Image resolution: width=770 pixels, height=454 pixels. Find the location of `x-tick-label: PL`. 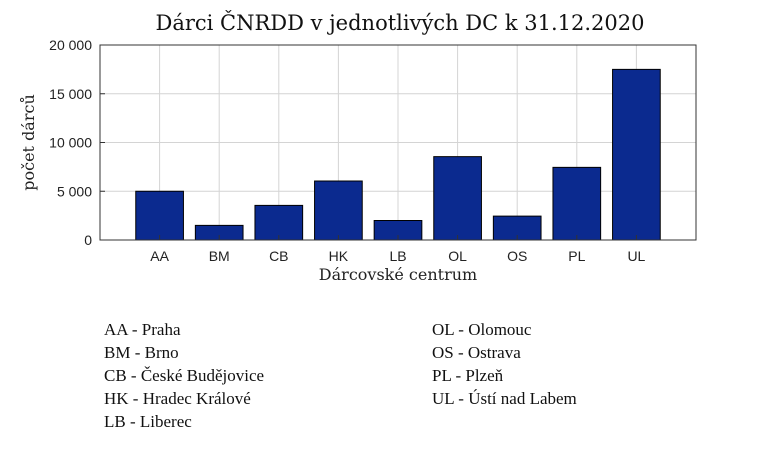

x-tick-label: PL is located at coordinates (576, 256).